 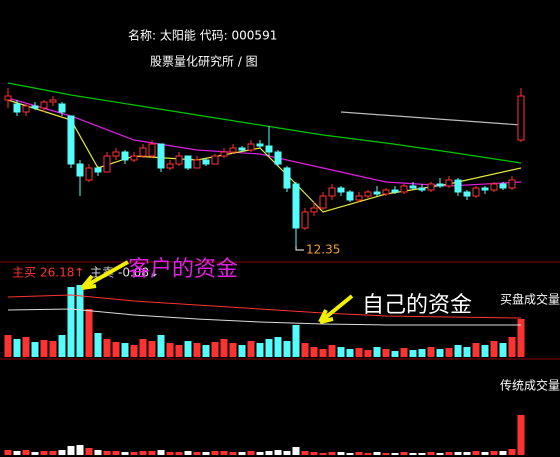 I want to click on legend-value: 26.18↑, so click(x=62, y=273).